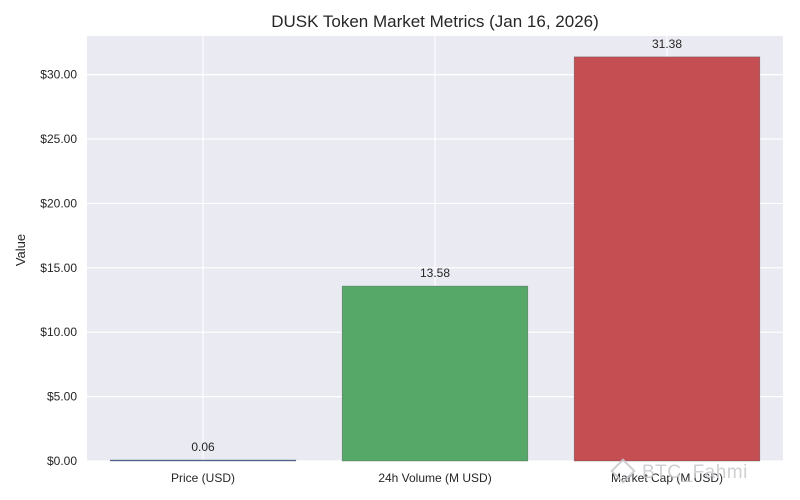 The height and width of the screenshot is (500, 800). I want to click on y-tick-label: $20.00, so click(58, 203).